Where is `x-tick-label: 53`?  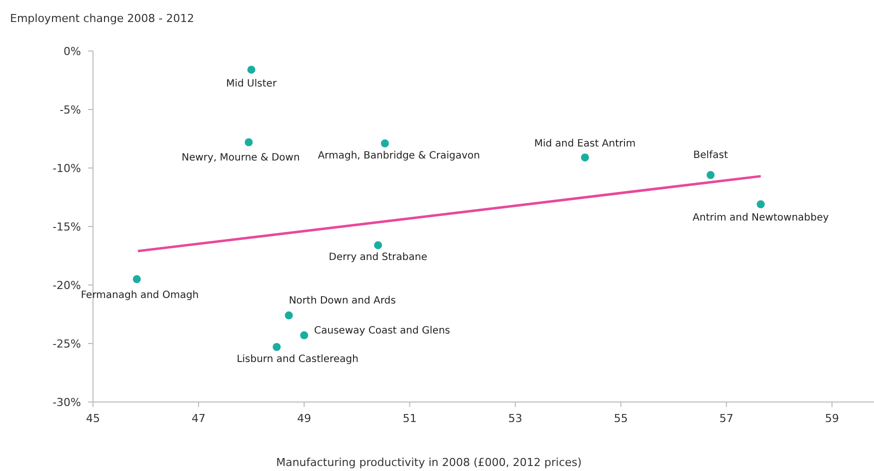
x-tick-label: 53 is located at coordinates (515, 418).